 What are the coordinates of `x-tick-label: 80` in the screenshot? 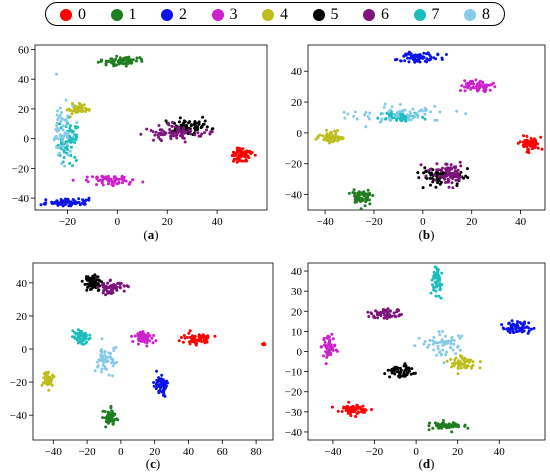 It's located at (257, 452).